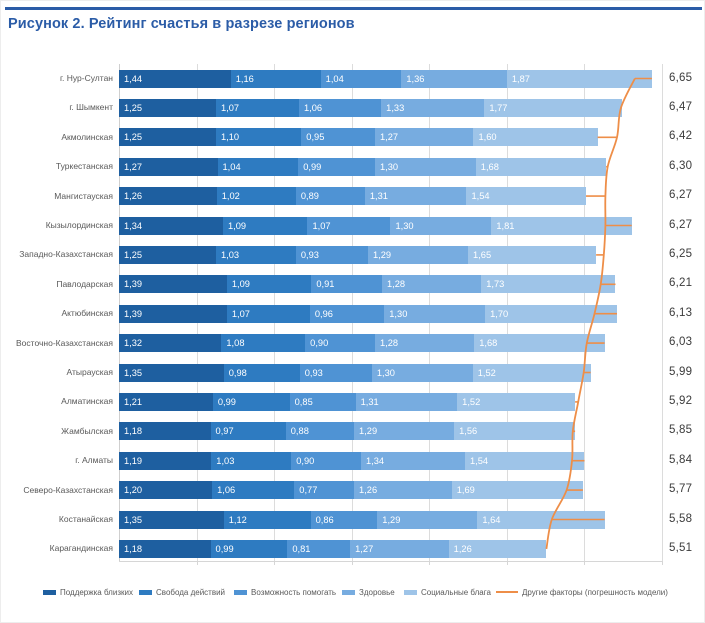 The image size is (705, 623). Describe the element at coordinates (133, 225) in the screenshot. I see `bar-value-label: 1,34` at that location.